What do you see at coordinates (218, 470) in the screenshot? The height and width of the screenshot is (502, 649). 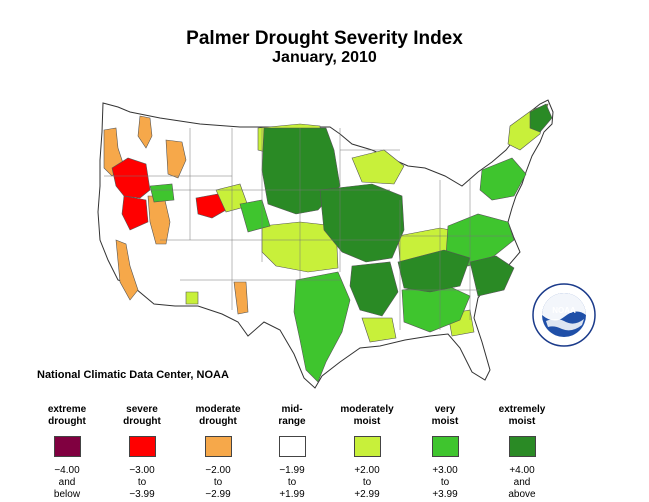 I see `legend-range-line: −2.00` at bounding box center [218, 470].